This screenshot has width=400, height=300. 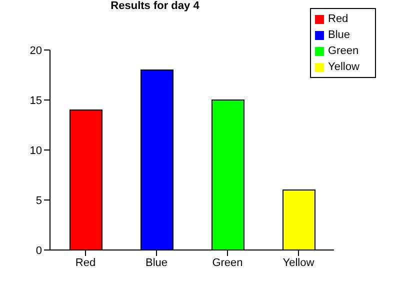 I want to click on legend-label: Yellow, so click(x=344, y=67).